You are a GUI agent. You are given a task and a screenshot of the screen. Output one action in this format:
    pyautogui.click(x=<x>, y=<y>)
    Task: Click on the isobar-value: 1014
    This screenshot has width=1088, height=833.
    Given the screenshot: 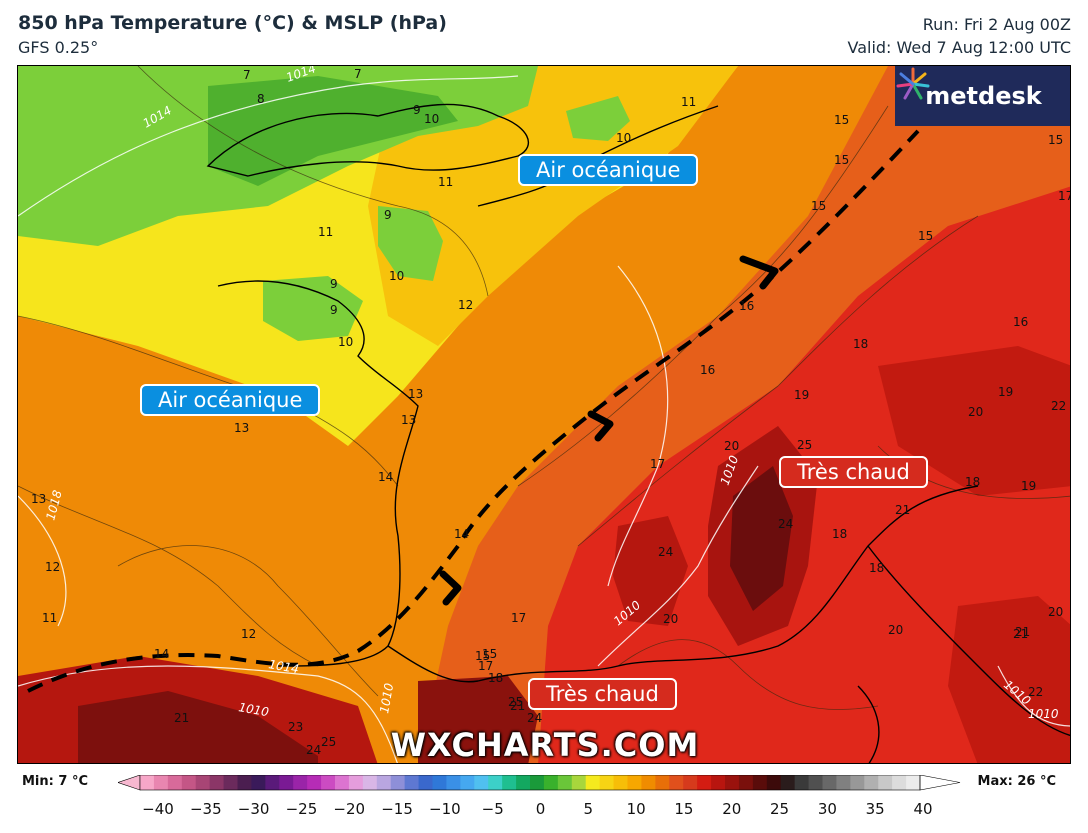 What is the action you would take?
    pyautogui.click(x=283, y=666)
    